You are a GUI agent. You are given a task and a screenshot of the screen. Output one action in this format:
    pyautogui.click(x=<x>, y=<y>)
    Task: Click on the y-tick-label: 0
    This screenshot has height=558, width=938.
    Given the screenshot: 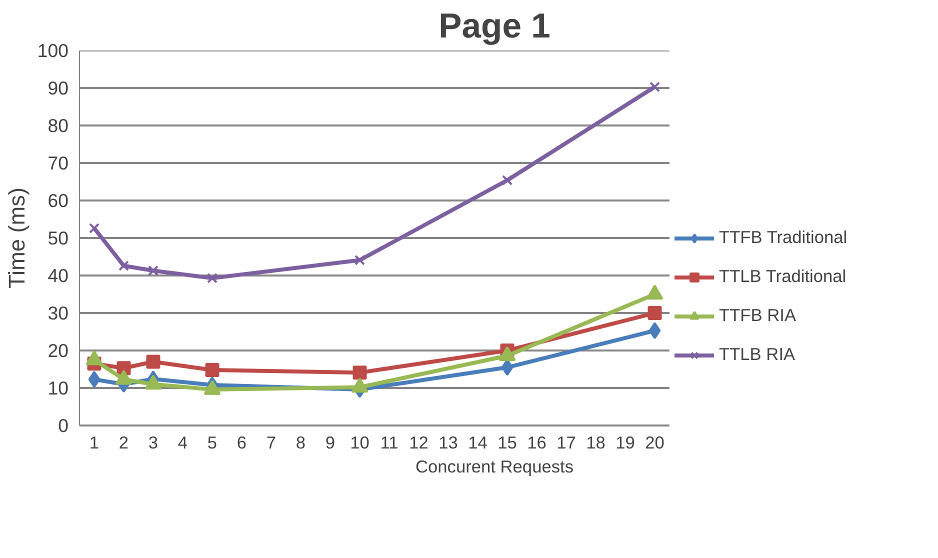 What is the action you would take?
    pyautogui.click(x=63, y=425)
    